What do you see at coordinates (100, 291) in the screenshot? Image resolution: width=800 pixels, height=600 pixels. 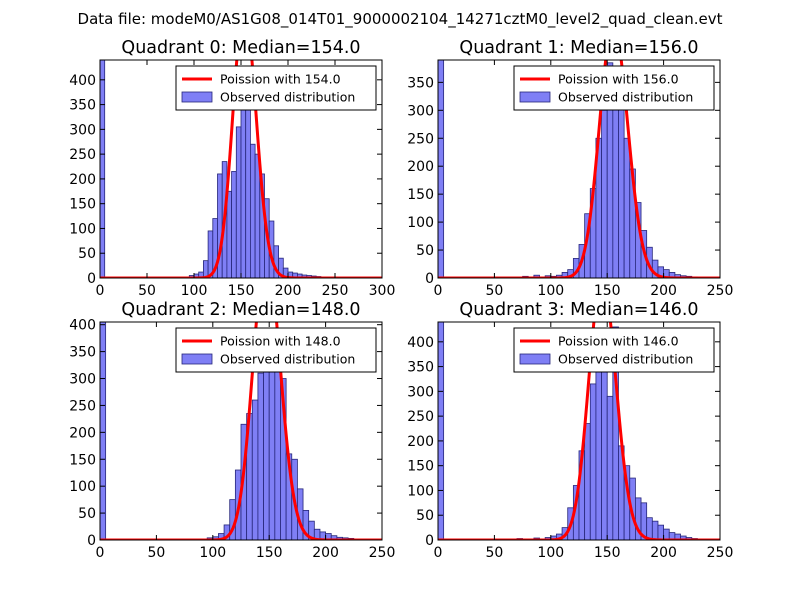 I see `quadrant-0-xtick-label-0: 0` at bounding box center [100, 291].